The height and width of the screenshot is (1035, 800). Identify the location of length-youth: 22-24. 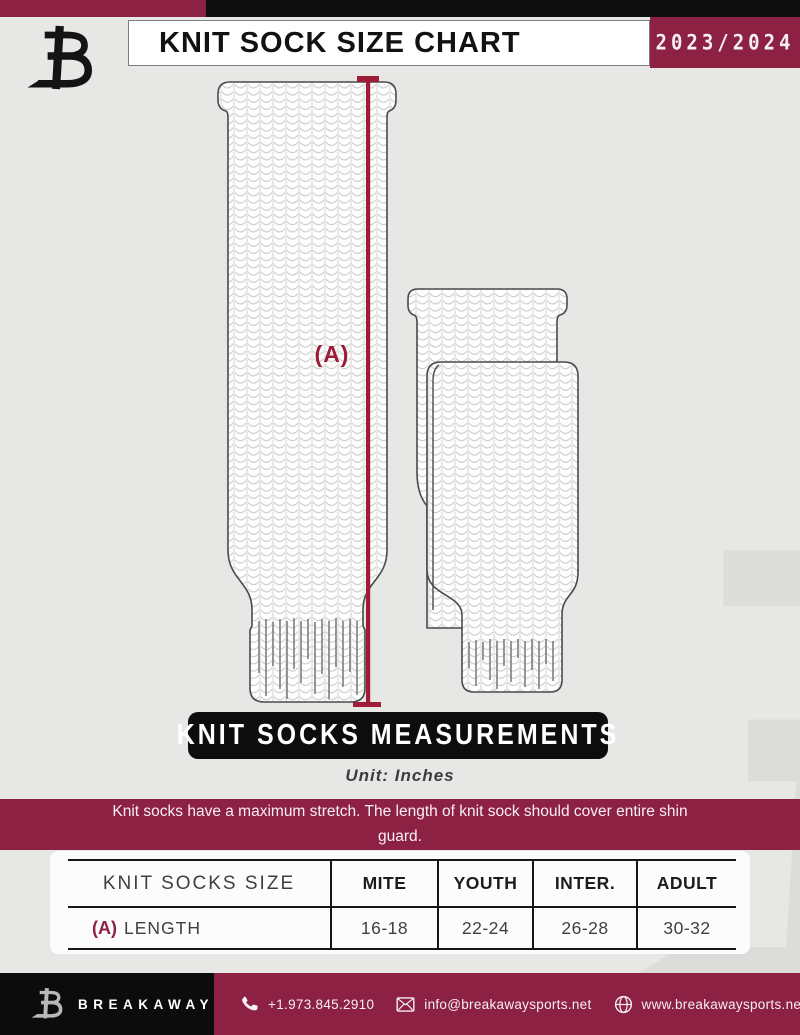
(484, 929).